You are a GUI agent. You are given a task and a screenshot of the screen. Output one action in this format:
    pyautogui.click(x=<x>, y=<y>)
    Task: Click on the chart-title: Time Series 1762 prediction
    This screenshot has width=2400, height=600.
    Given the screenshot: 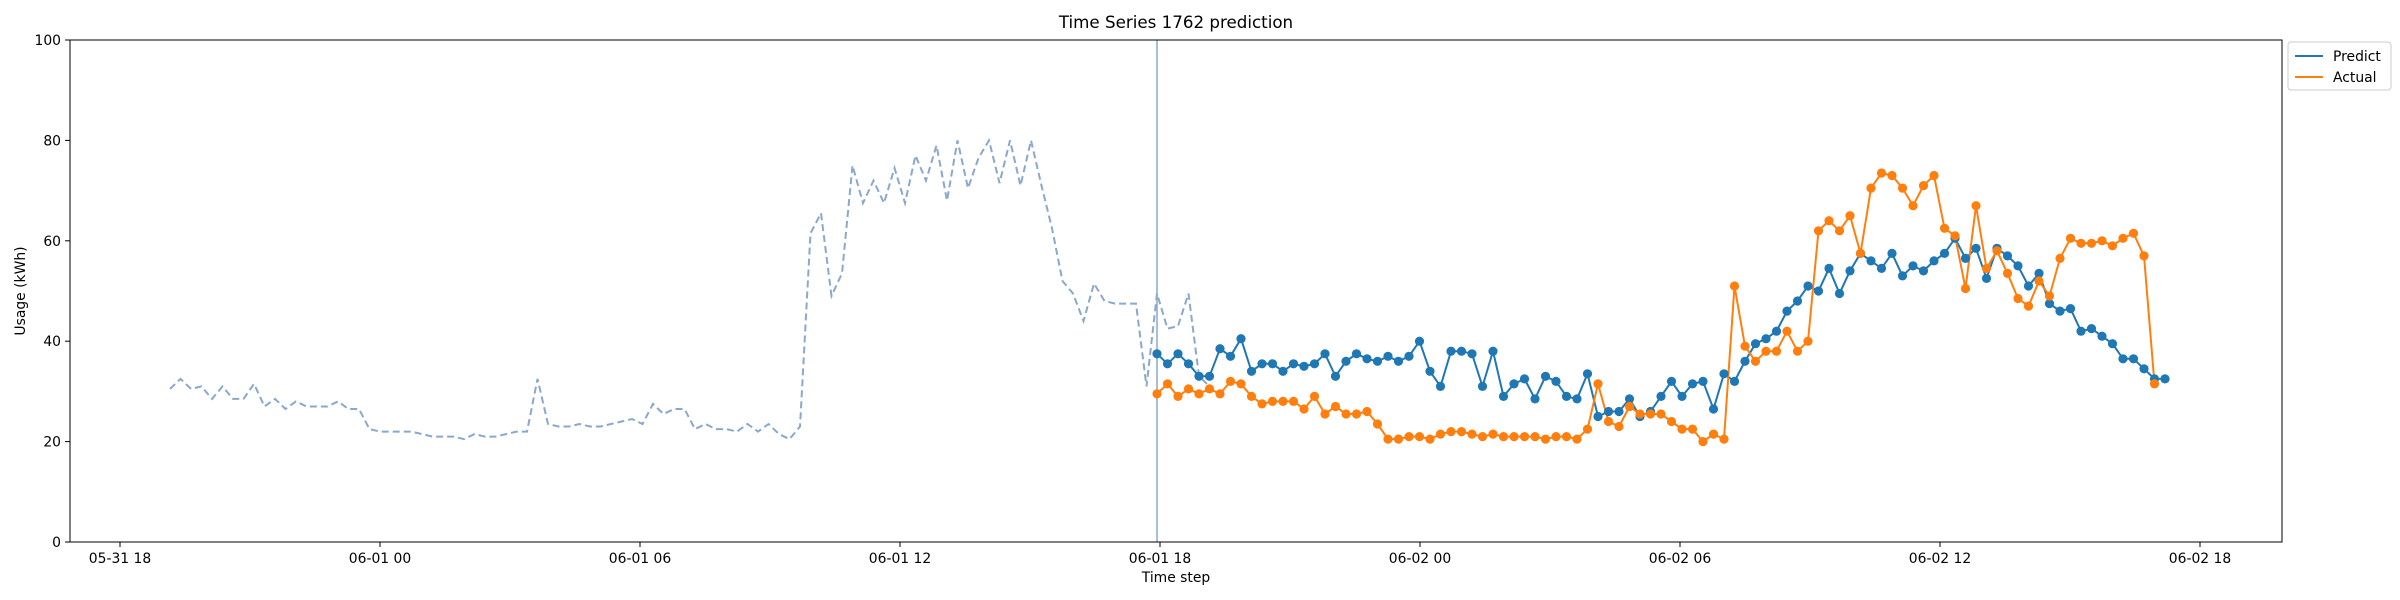 What is the action you would take?
    pyautogui.click(x=1175, y=22)
    